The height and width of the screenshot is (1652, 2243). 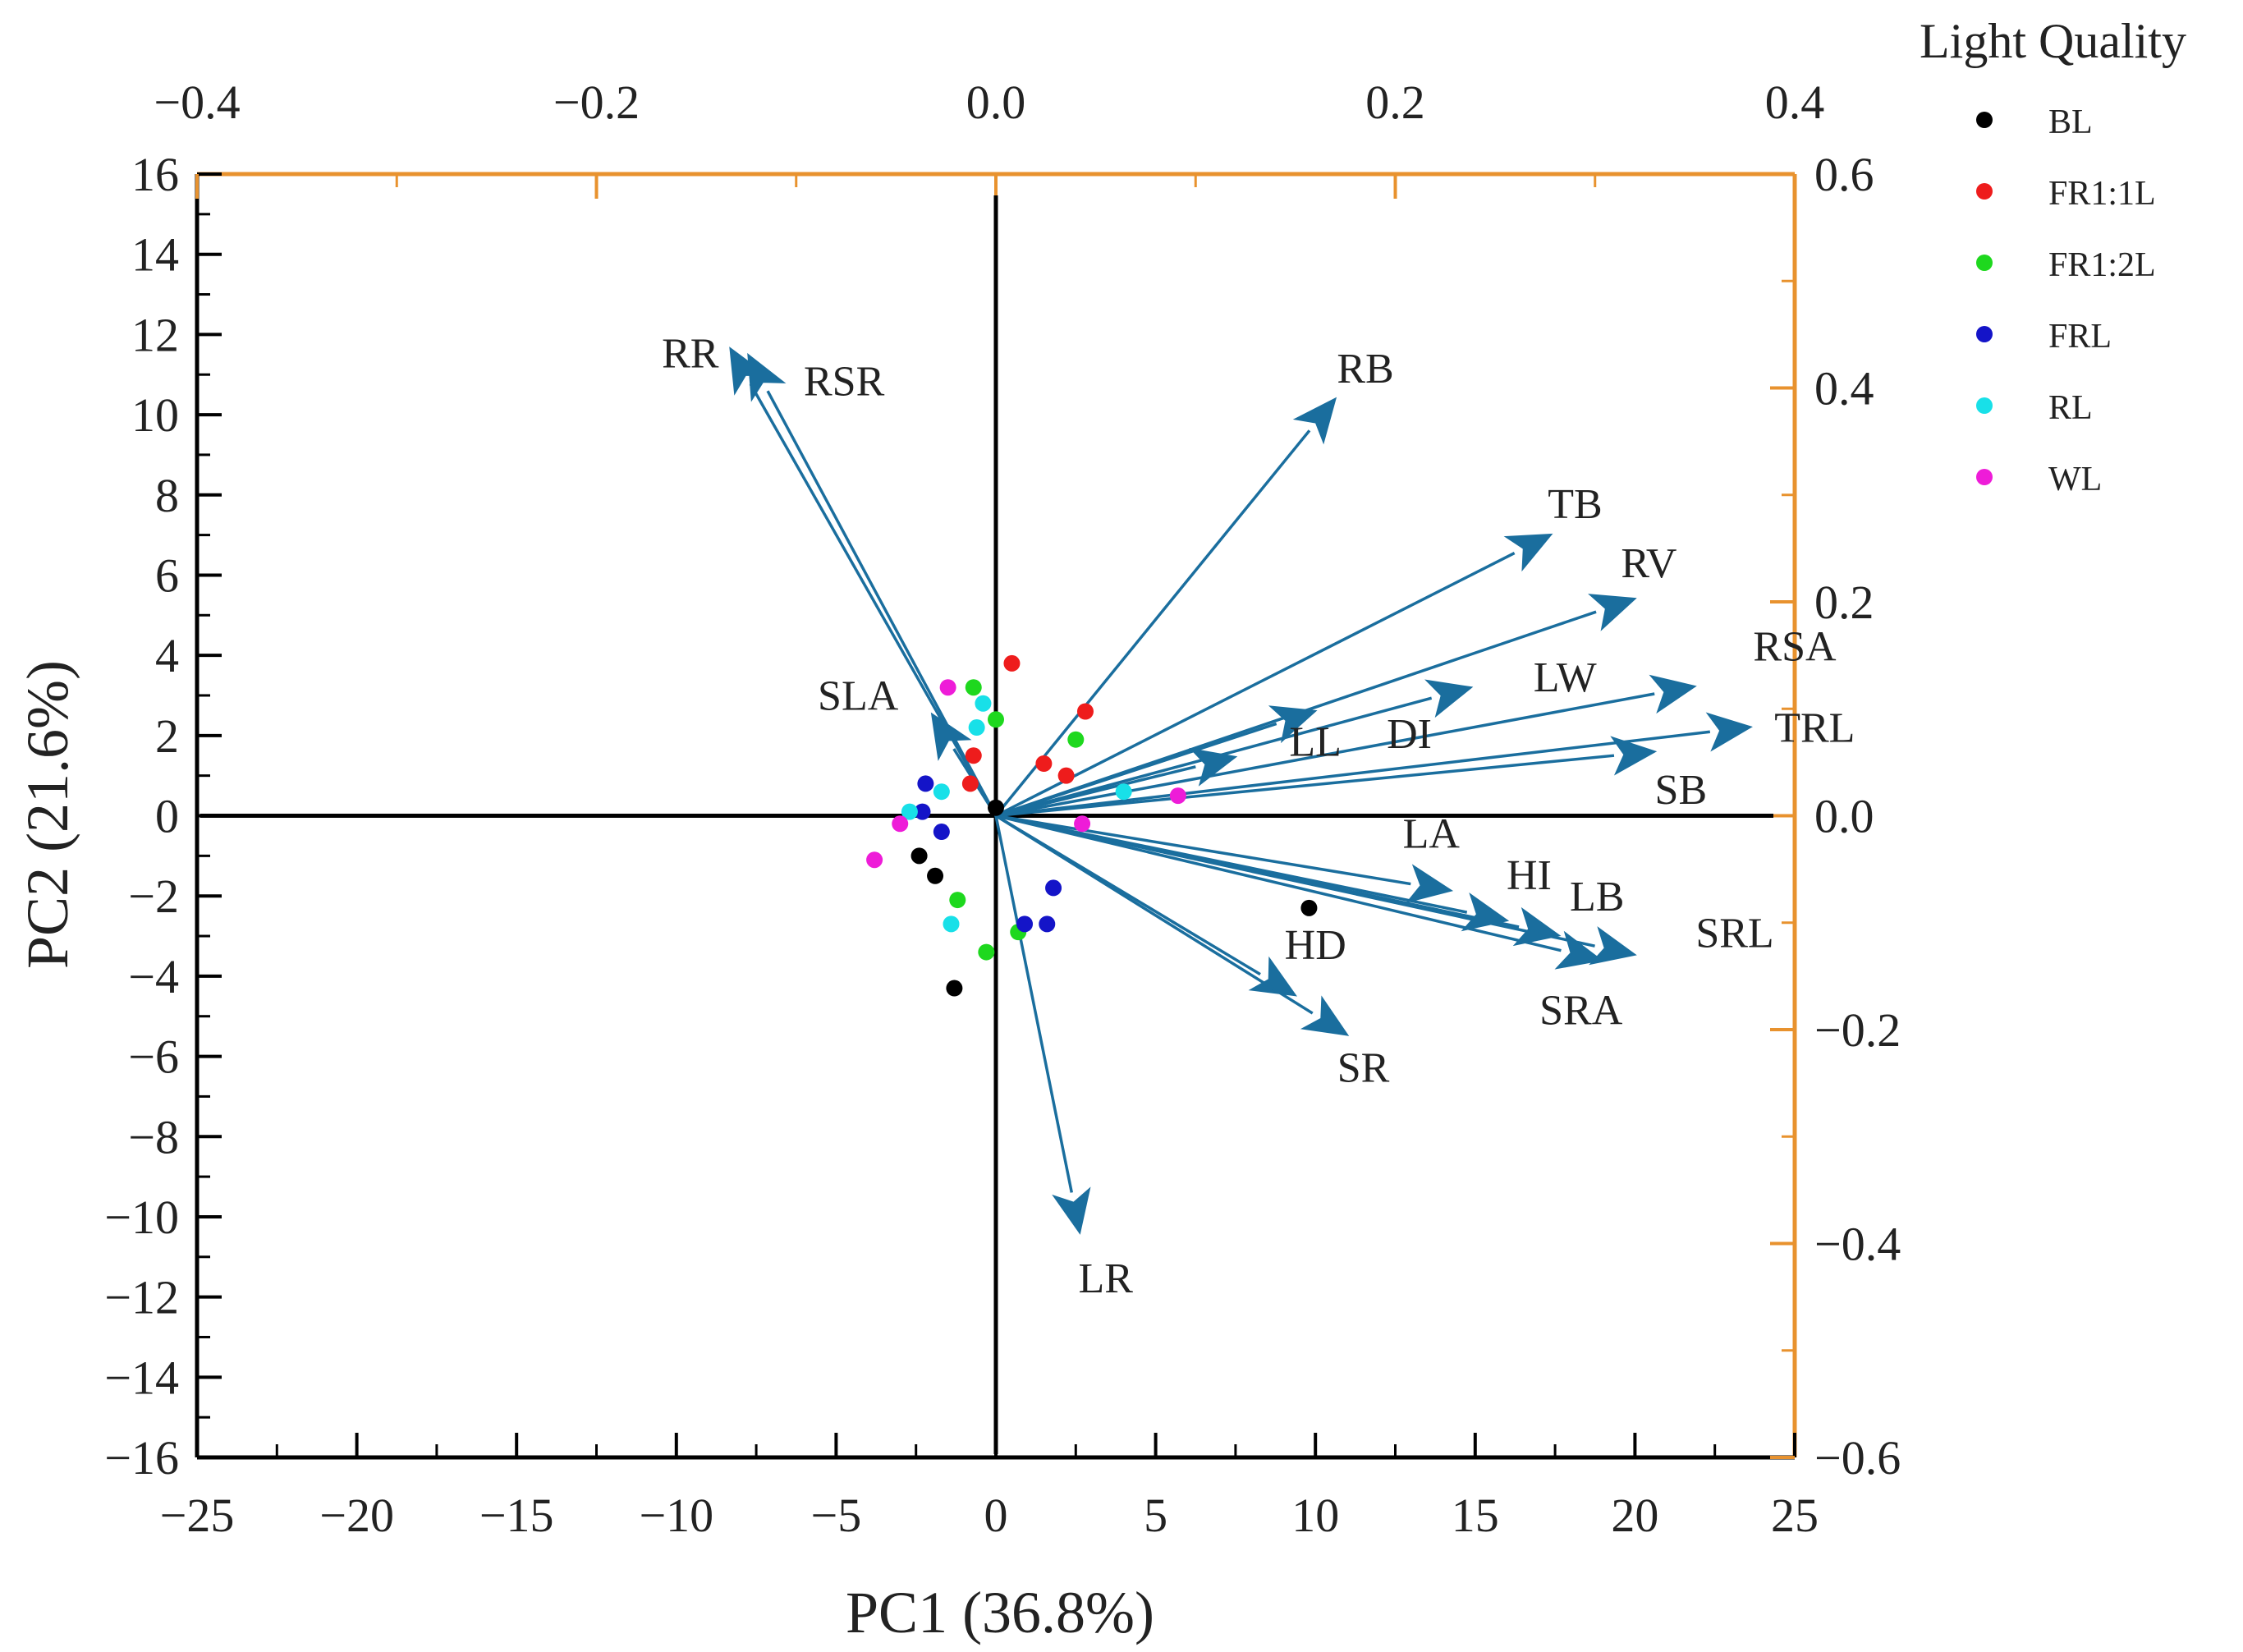 I want to click on y-tick-label: −16, so click(x=141, y=1458).